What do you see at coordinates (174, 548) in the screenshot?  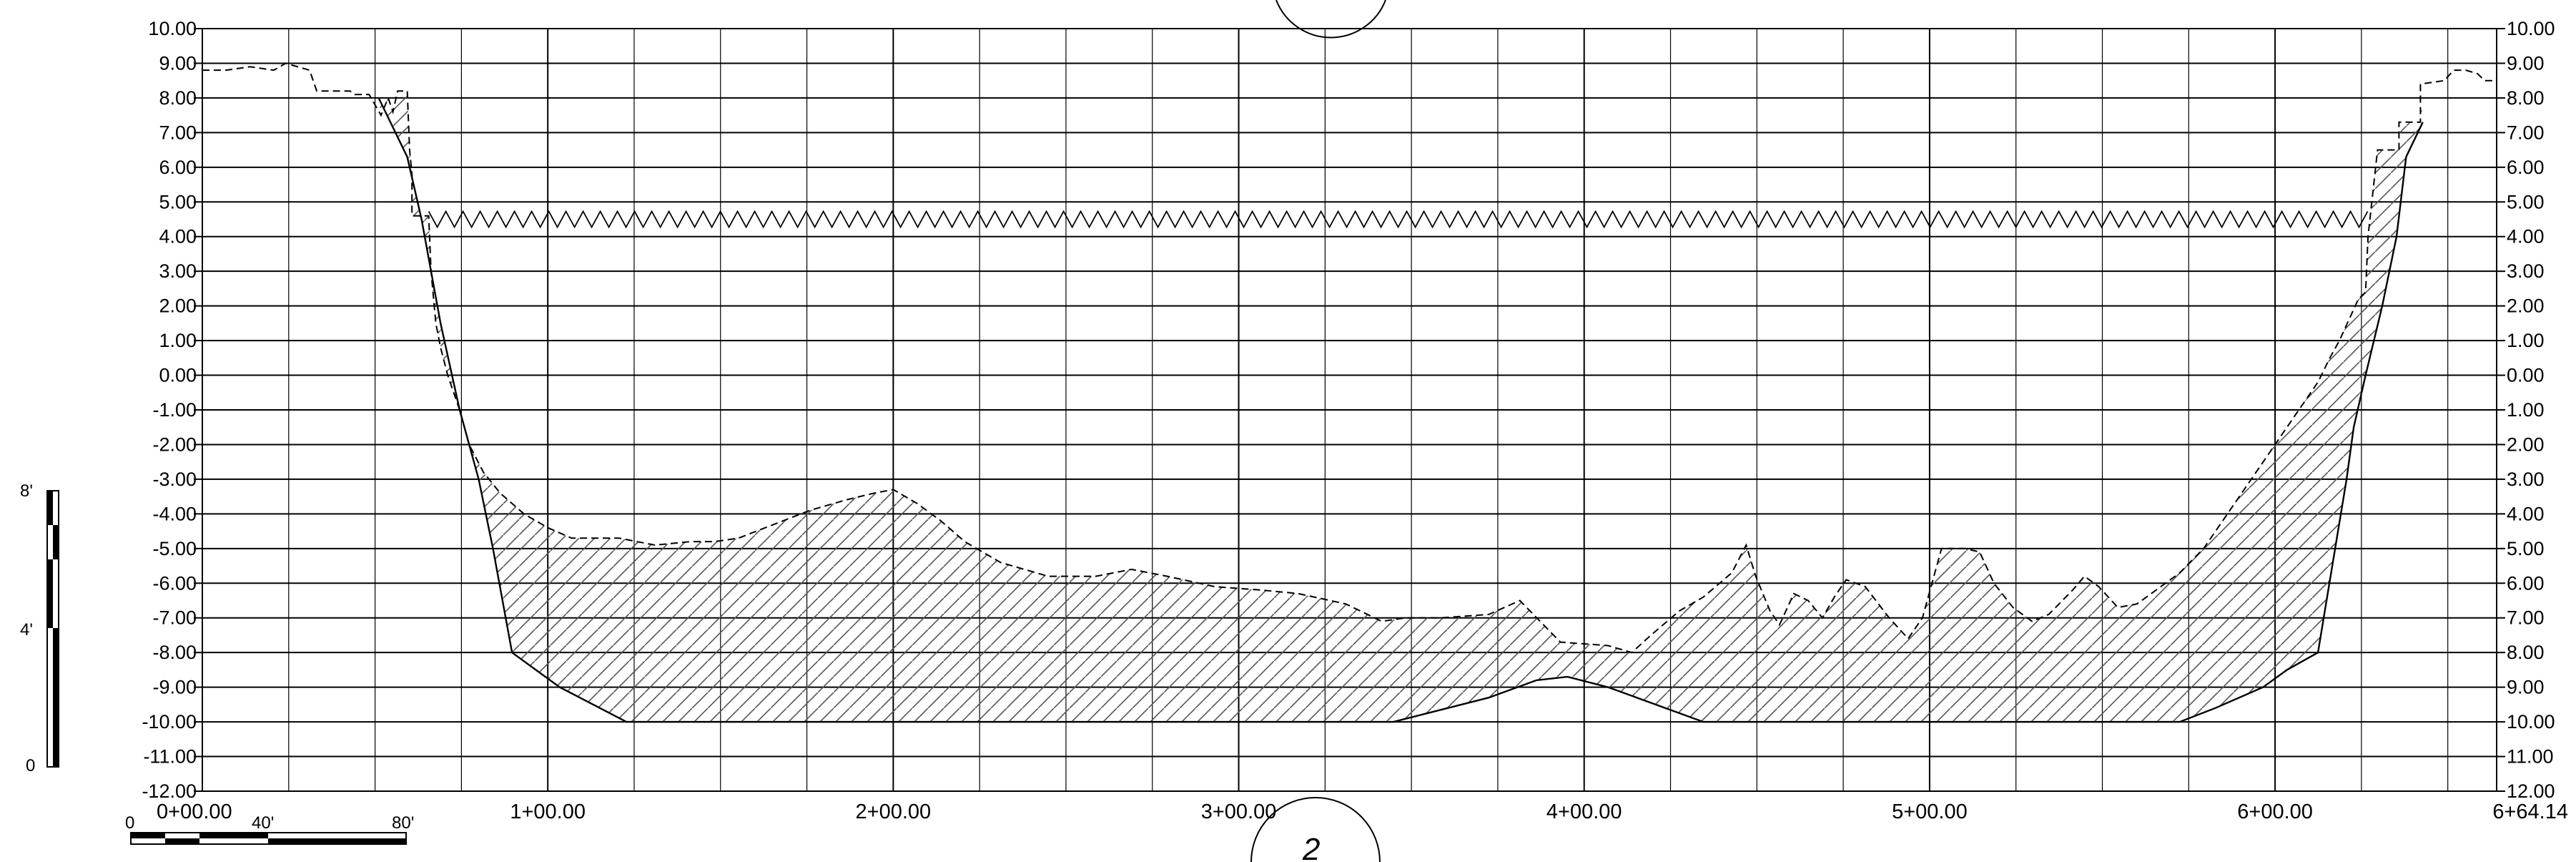 I see `y-tick-label-left: -5.00` at bounding box center [174, 548].